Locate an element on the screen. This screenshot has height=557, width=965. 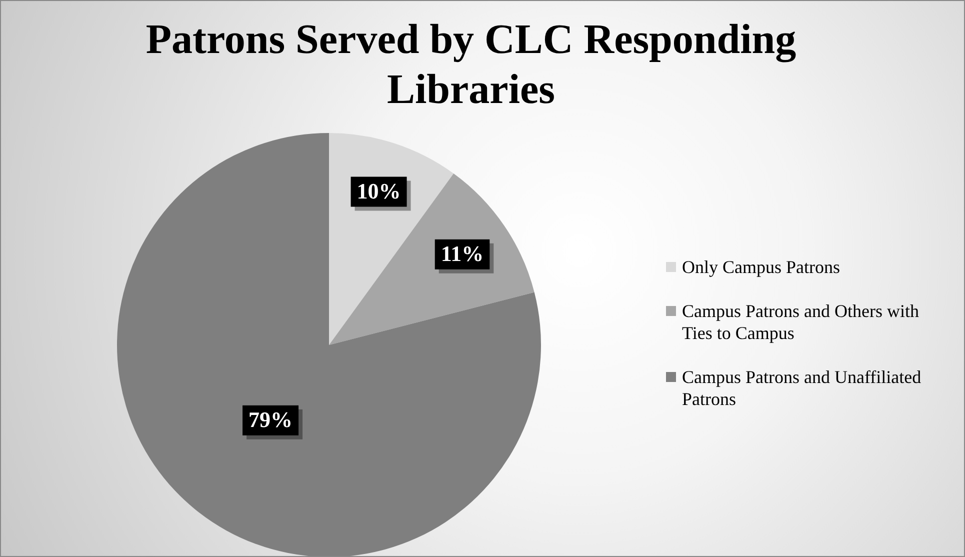
legend-label: Campus Patrons and Others with Ties to Campus is located at coordinates (801, 322).